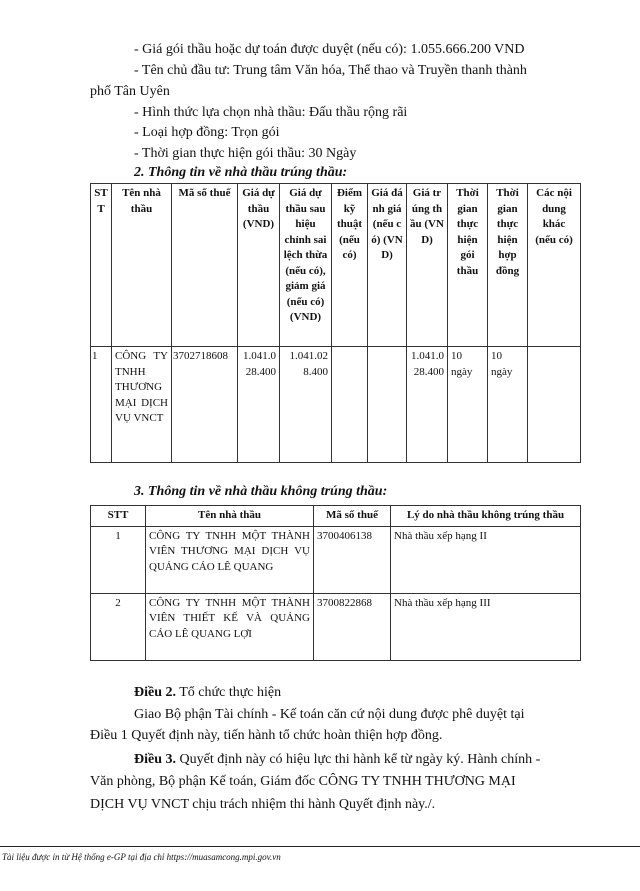 The height and width of the screenshot is (891, 640). I want to click on cell-contract-time: 10 ngày, so click(507, 404).